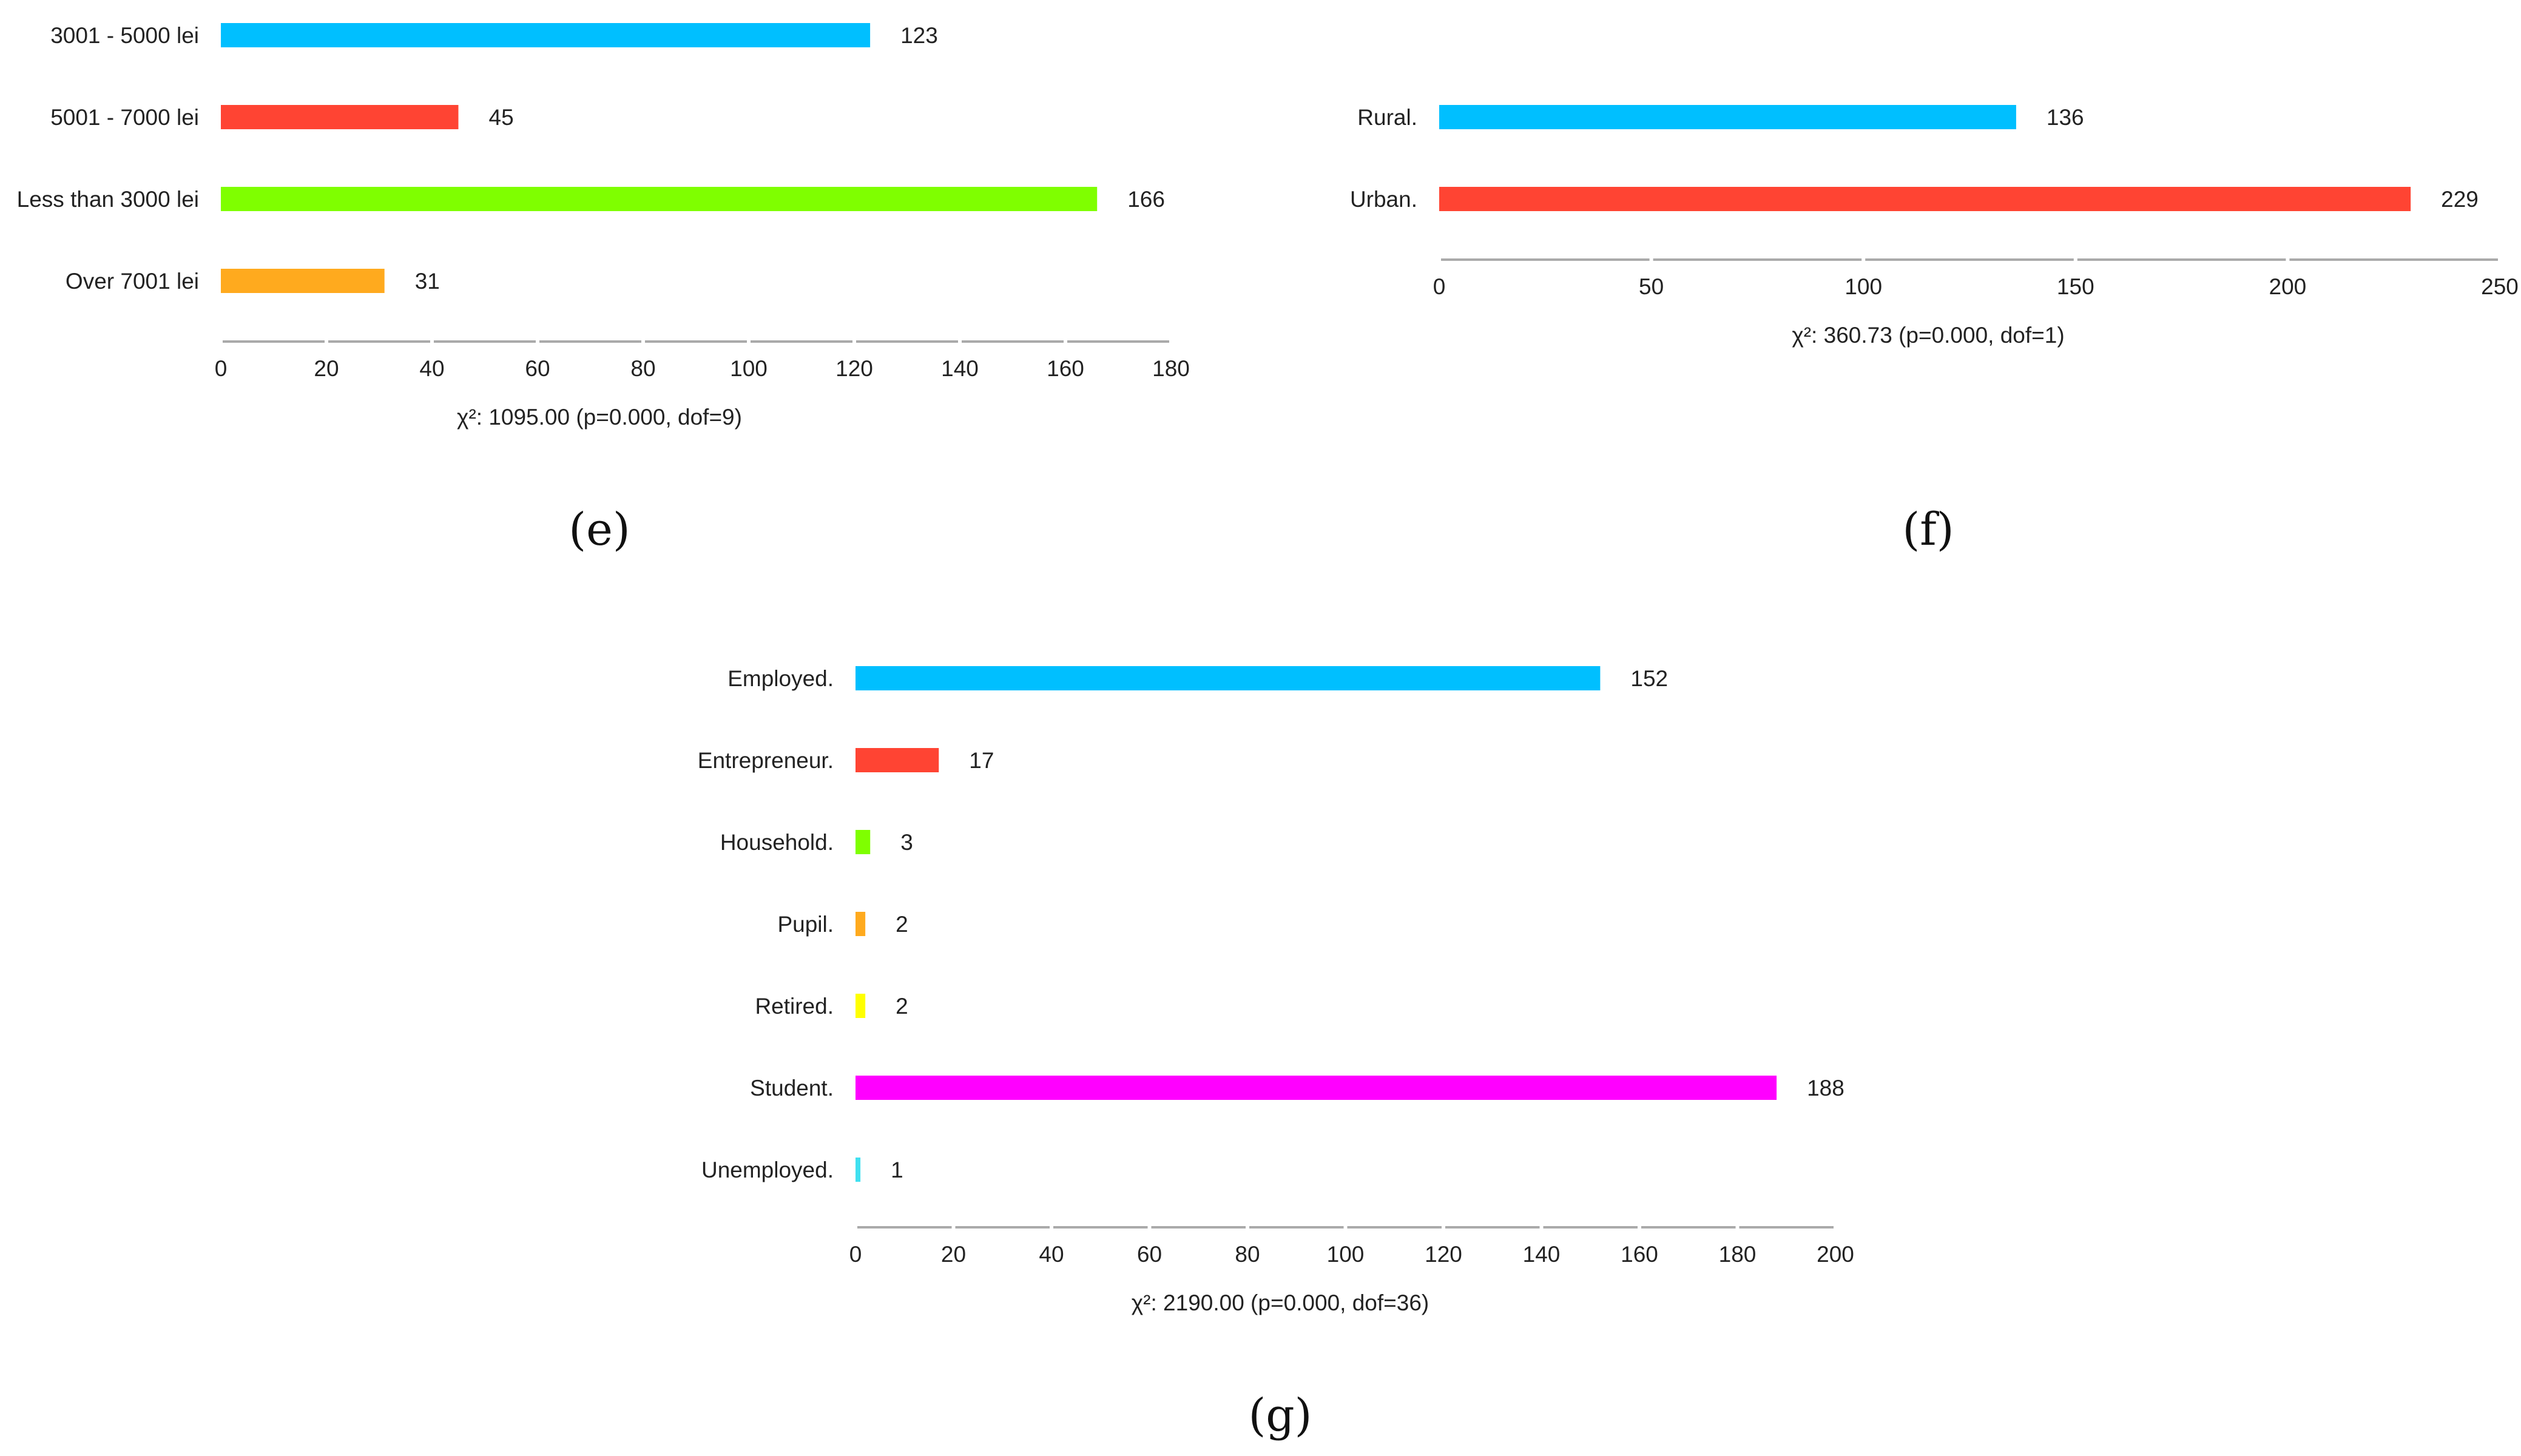 The image size is (2521, 1456). I want to click on tick-label: 150, so click(2075, 286).